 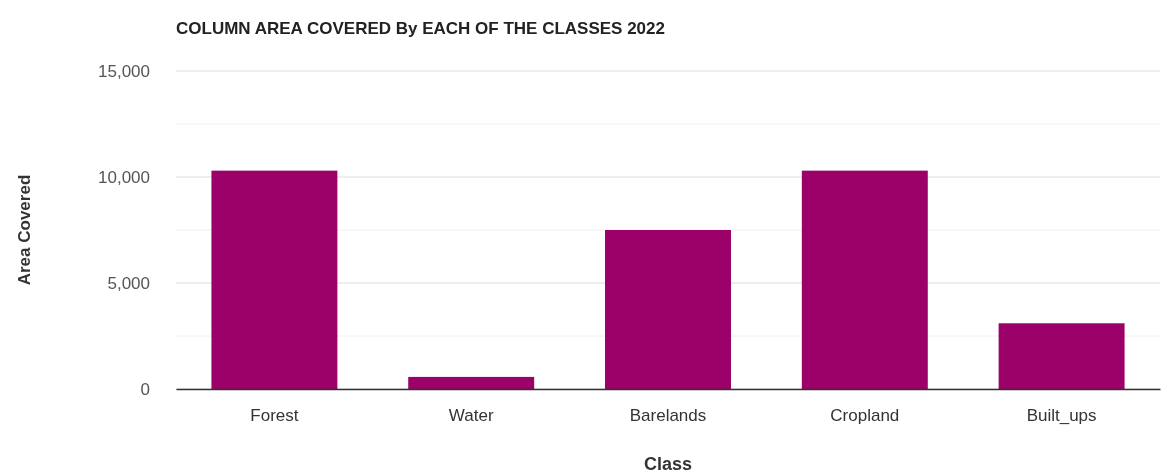 What do you see at coordinates (124, 177) in the screenshot?
I see `y-tick-label: 10,000` at bounding box center [124, 177].